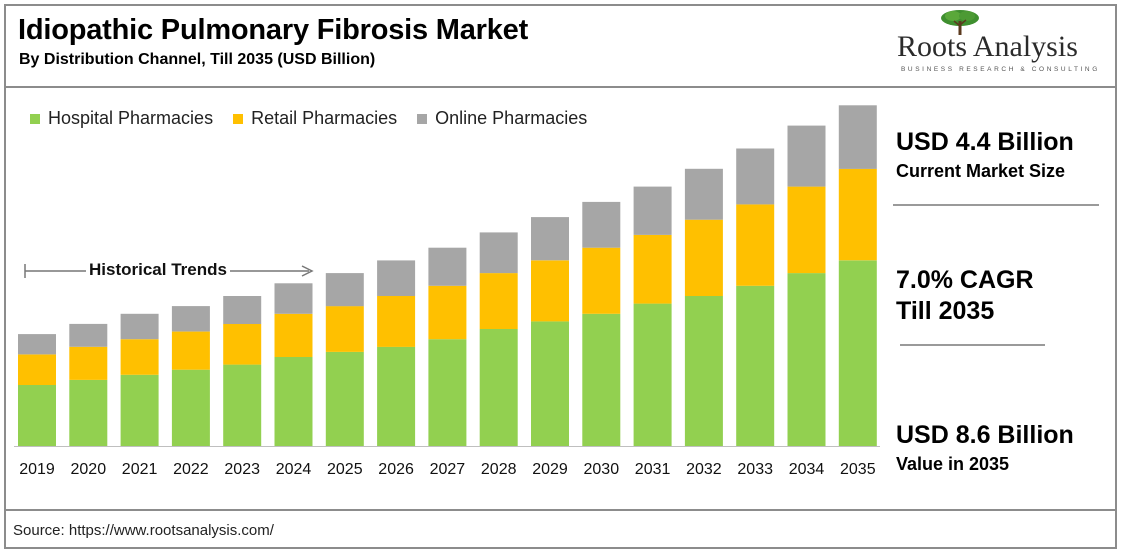  Describe the element at coordinates (273, 30) in the screenshot. I see `chart-title: Idiopathic Pulmonary Fibrosis Market` at that location.